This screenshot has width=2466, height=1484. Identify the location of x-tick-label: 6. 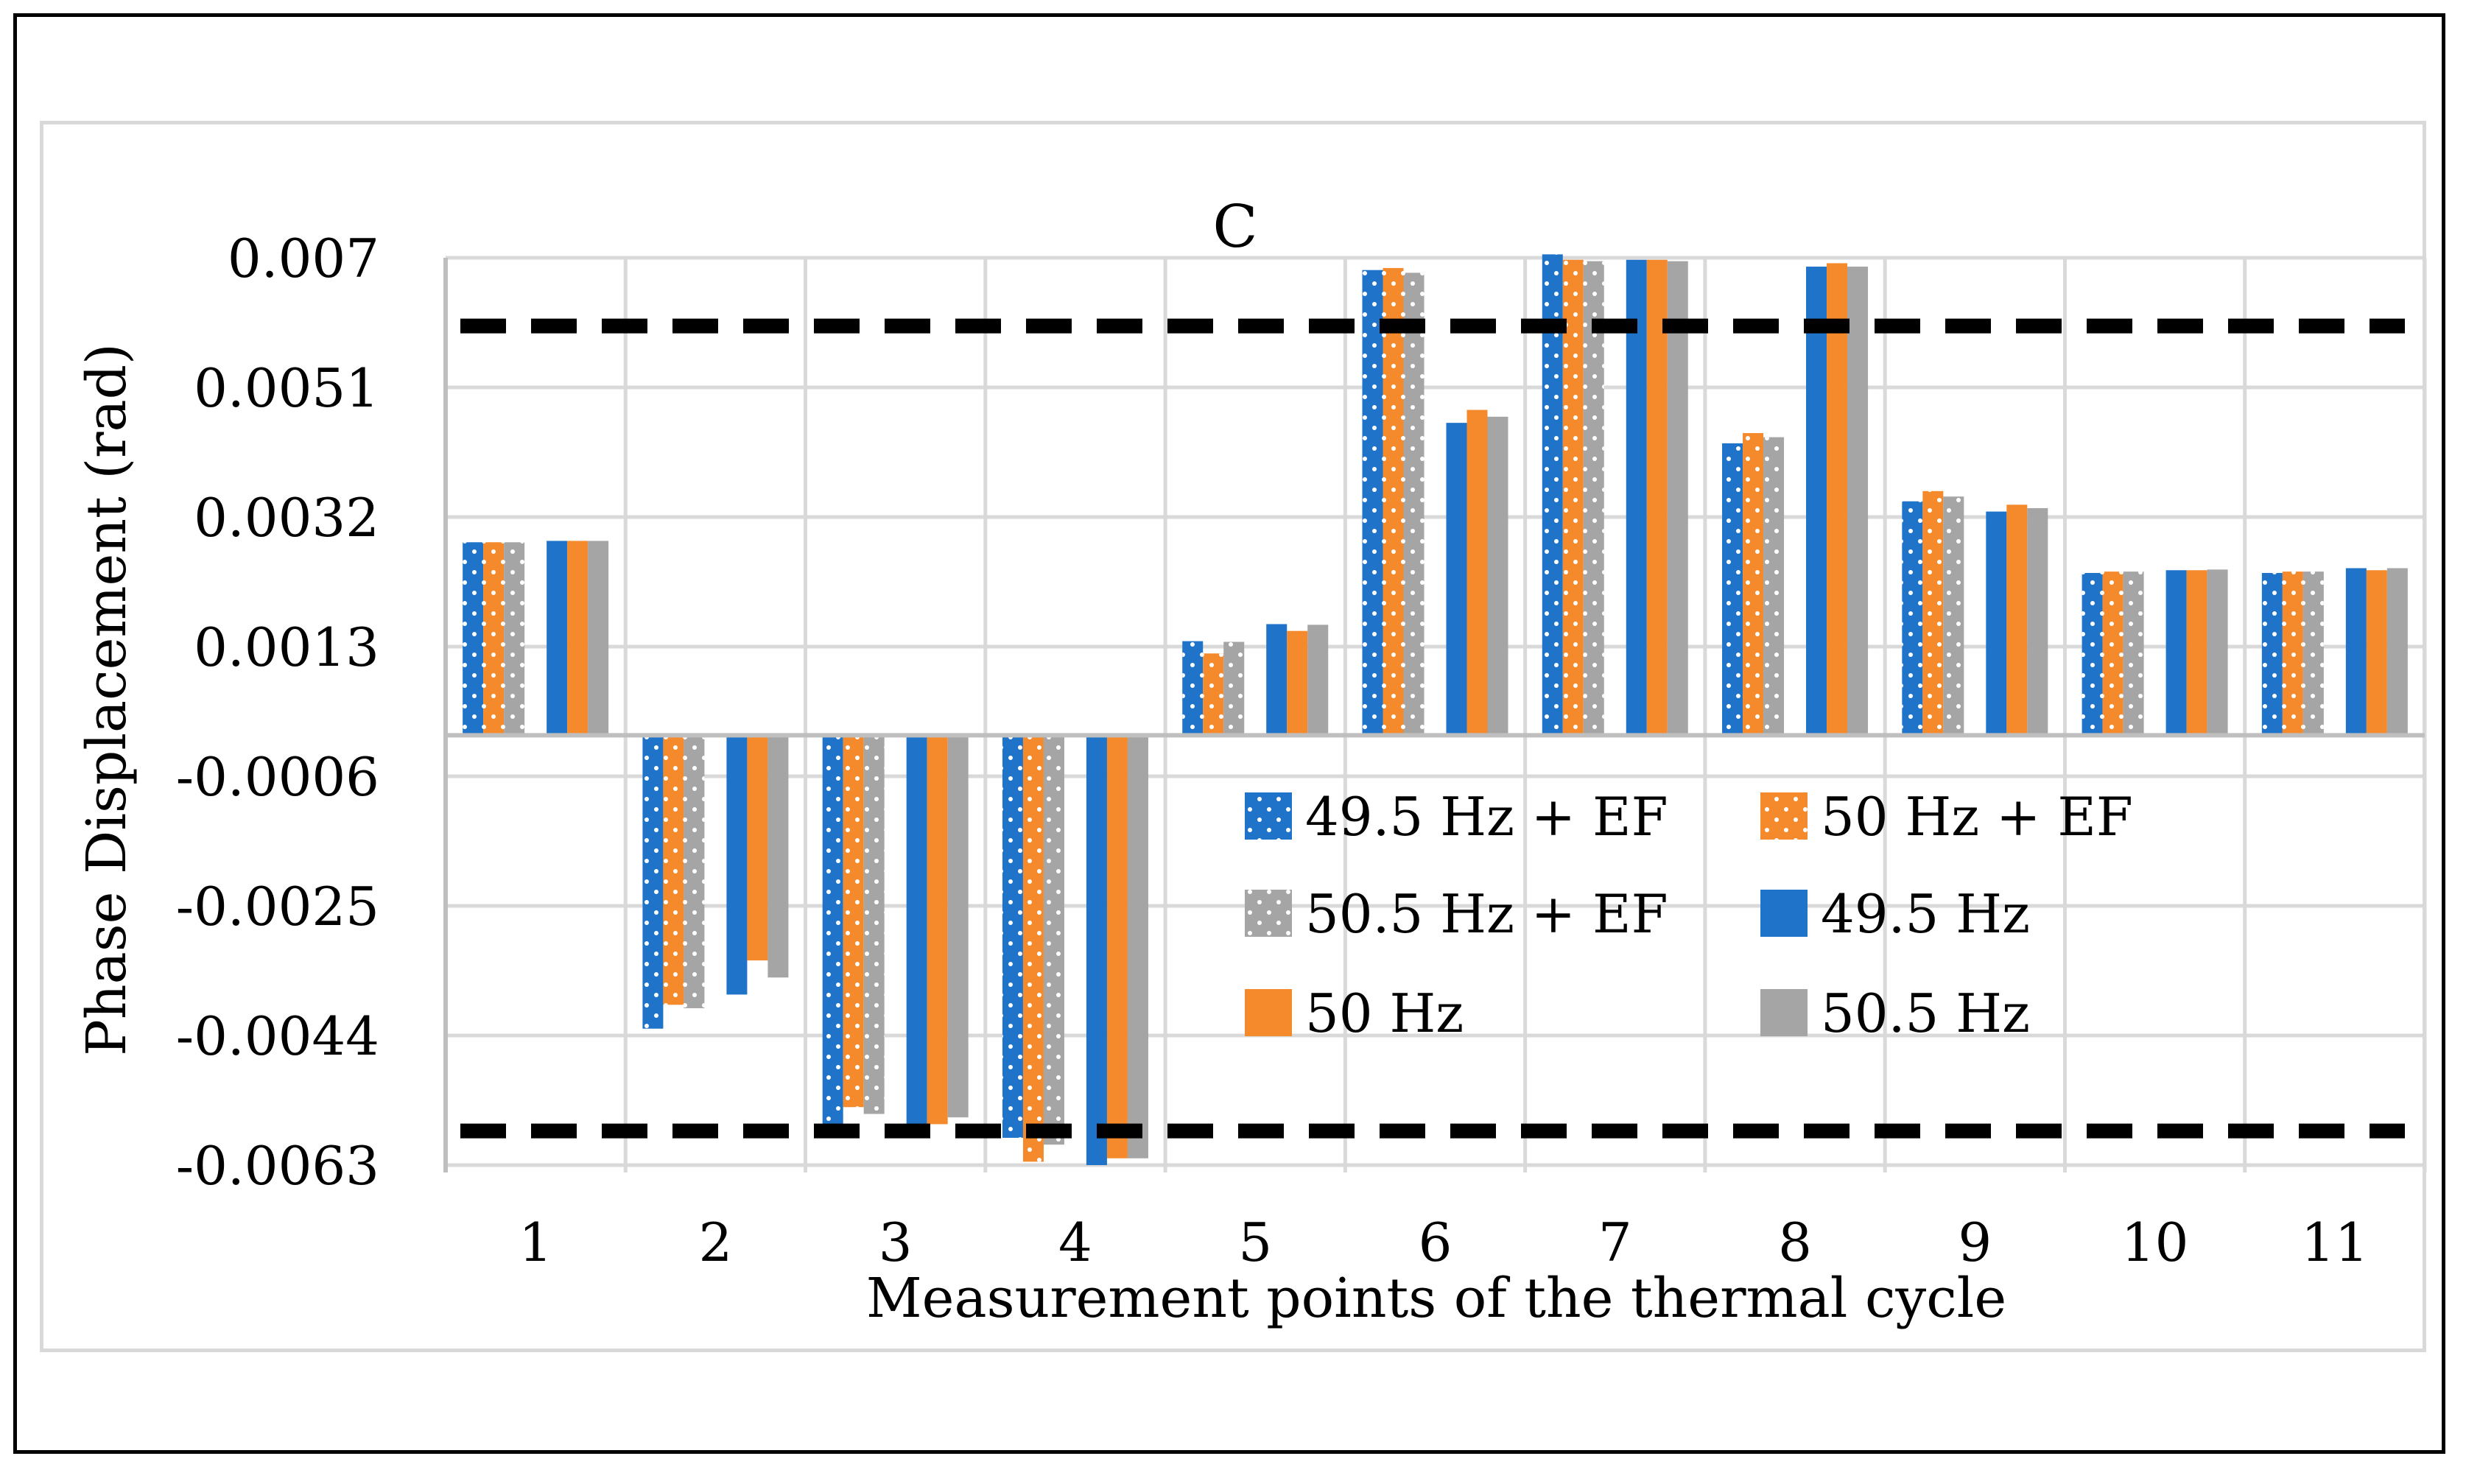
(1435, 1243).